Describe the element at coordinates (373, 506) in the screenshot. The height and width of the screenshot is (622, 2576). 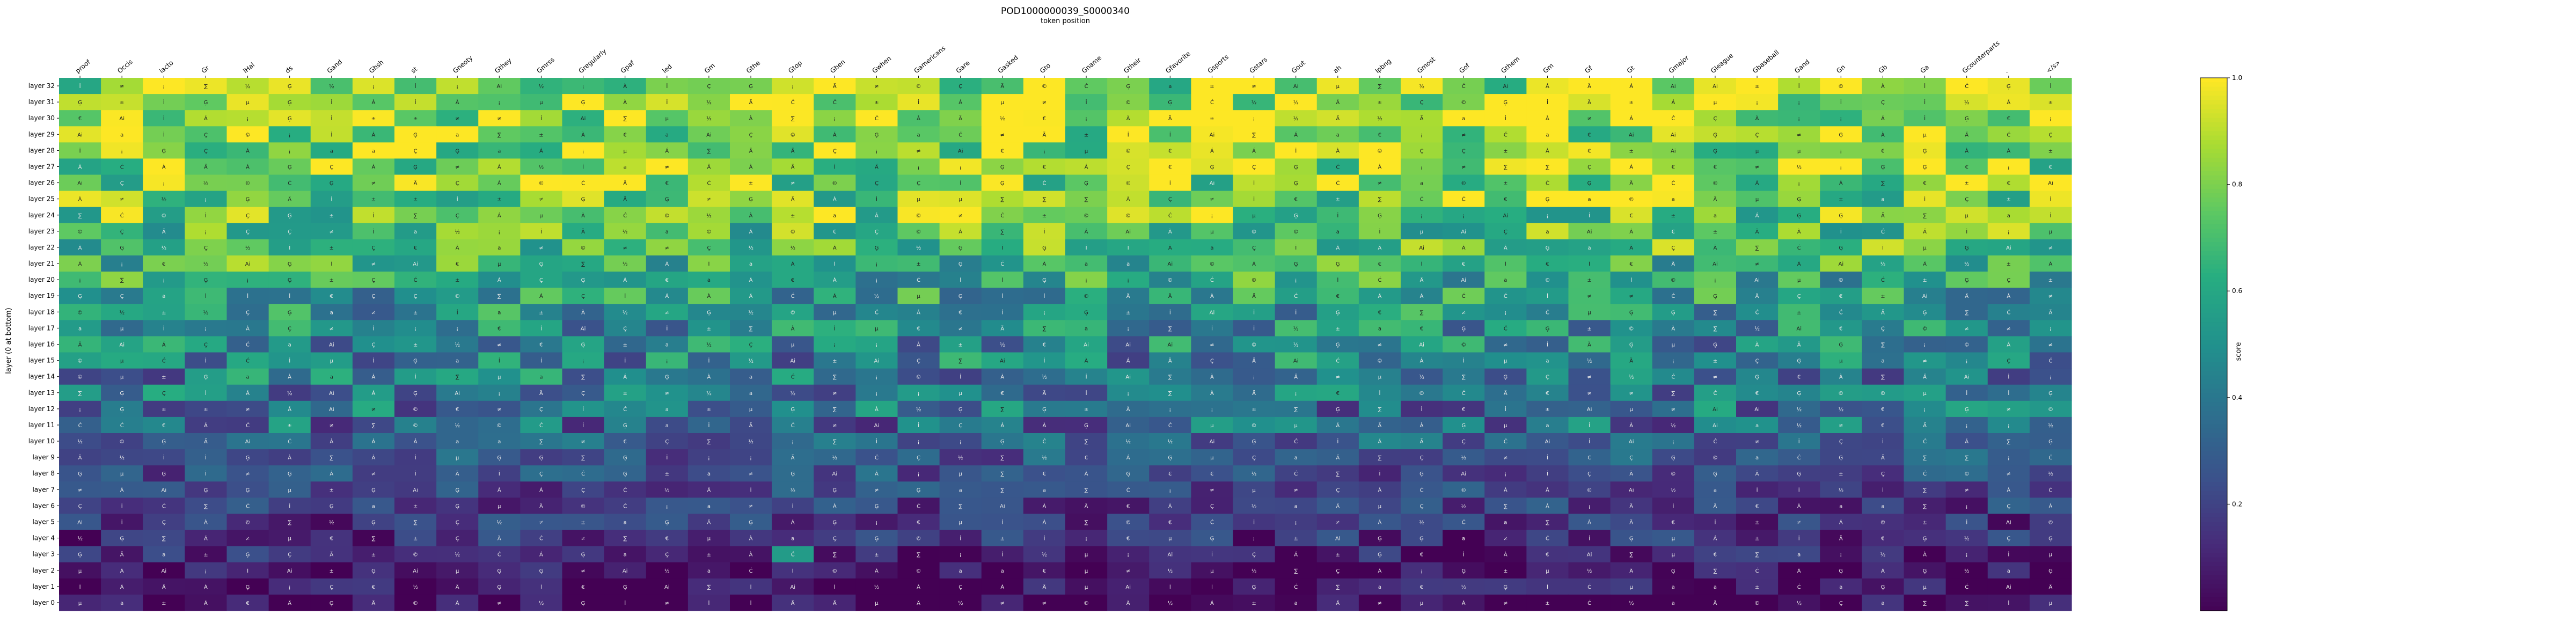
I see `heatmap-cell-label: a` at that location.